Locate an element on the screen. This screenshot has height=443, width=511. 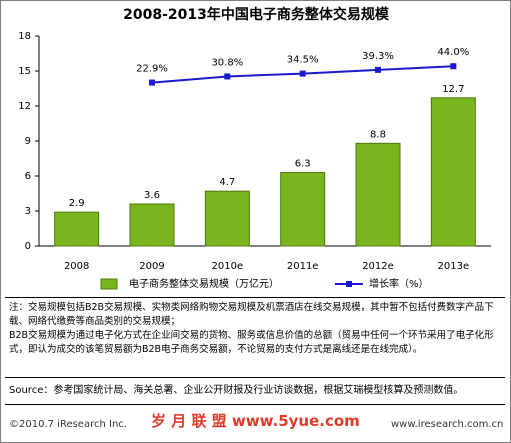
value-label: 8.8 is located at coordinates (378, 134).